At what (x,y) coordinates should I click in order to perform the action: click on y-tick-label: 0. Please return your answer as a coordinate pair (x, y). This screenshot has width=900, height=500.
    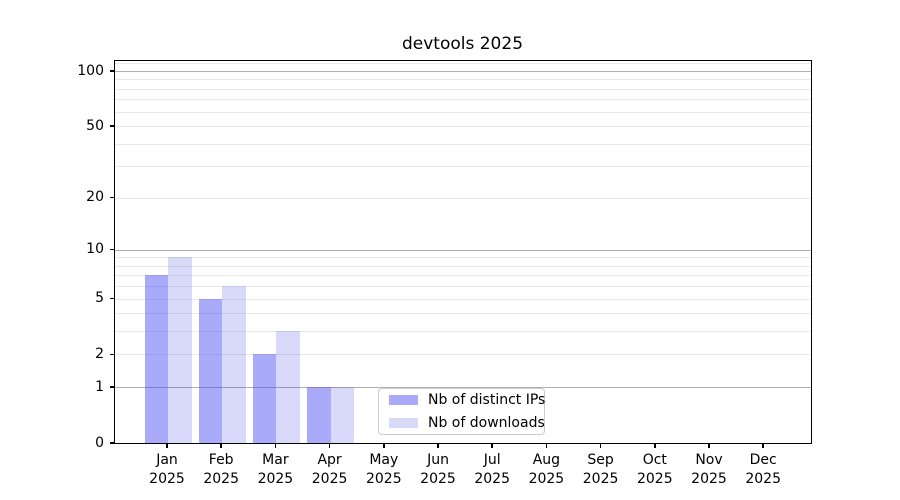
    Looking at the image, I should click on (99, 442).